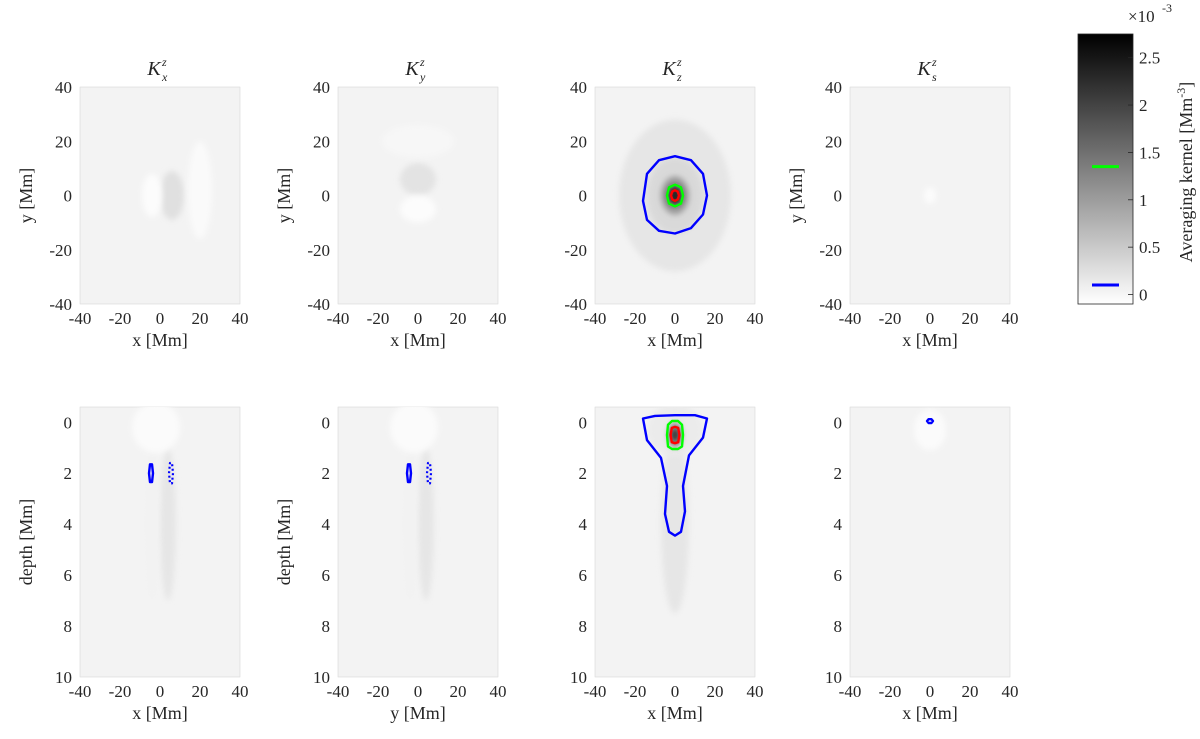  I want to click on y-axis-label: depth [Mm], so click(284, 542).